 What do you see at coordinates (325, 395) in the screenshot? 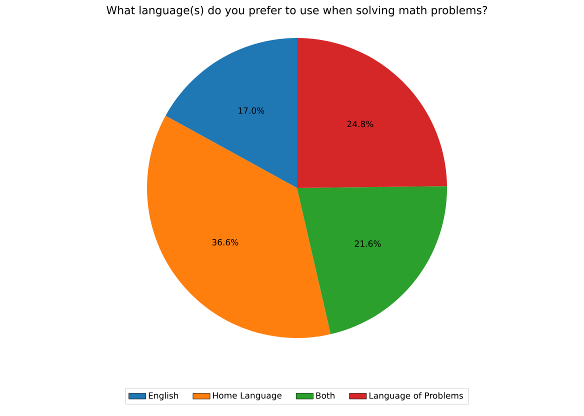
I see `legend-label: Both` at bounding box center [325, 395].